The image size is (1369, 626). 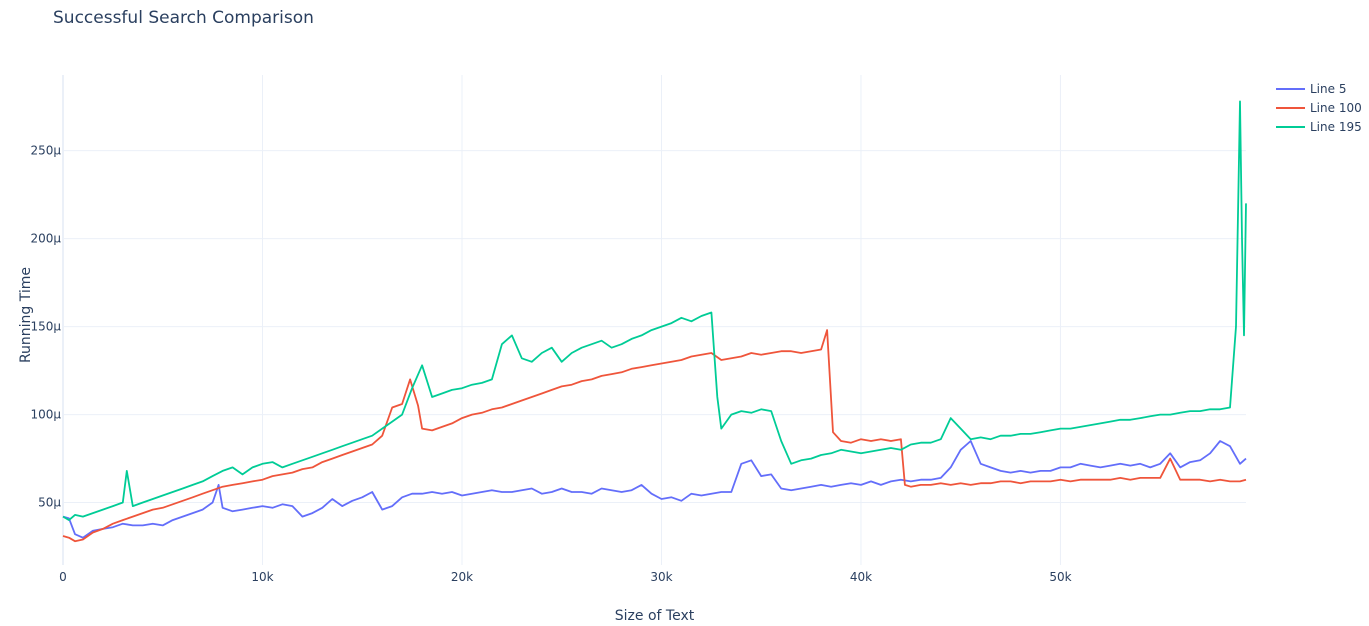 I want to click on x-tick-label: 0, so click(x=63, y=577).